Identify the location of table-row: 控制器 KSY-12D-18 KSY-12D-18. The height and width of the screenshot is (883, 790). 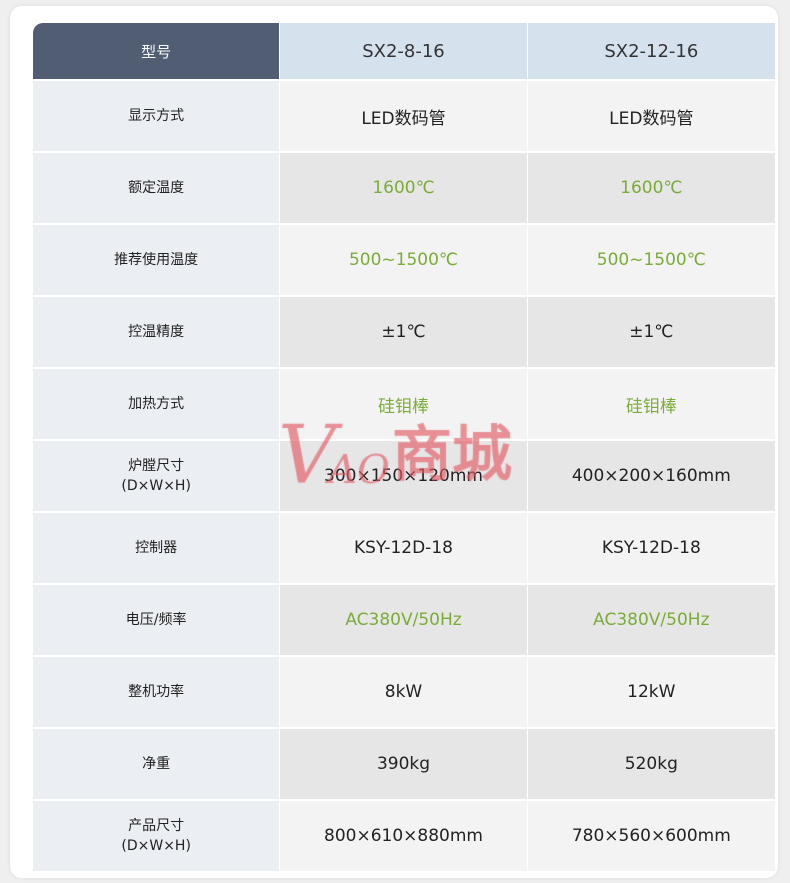
(404, 549).